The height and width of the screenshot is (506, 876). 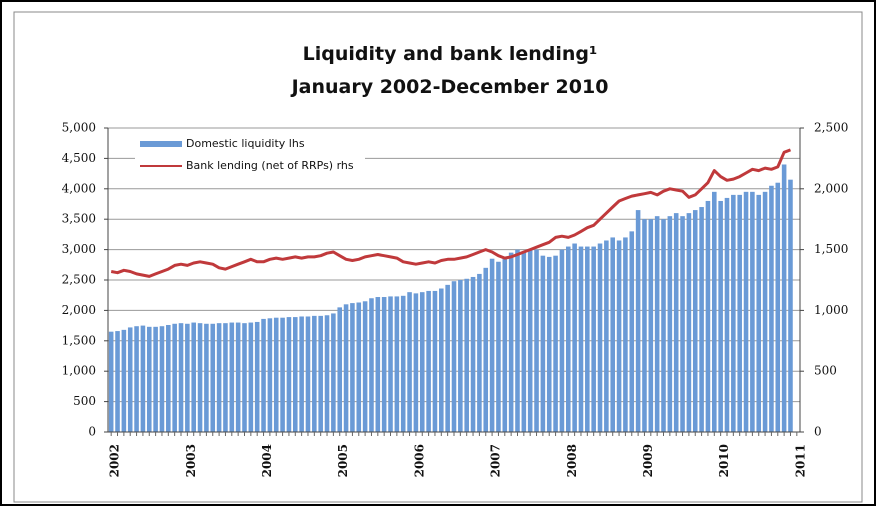 I want to click on x-tick-label: 2003, so click(x=191, y=460).